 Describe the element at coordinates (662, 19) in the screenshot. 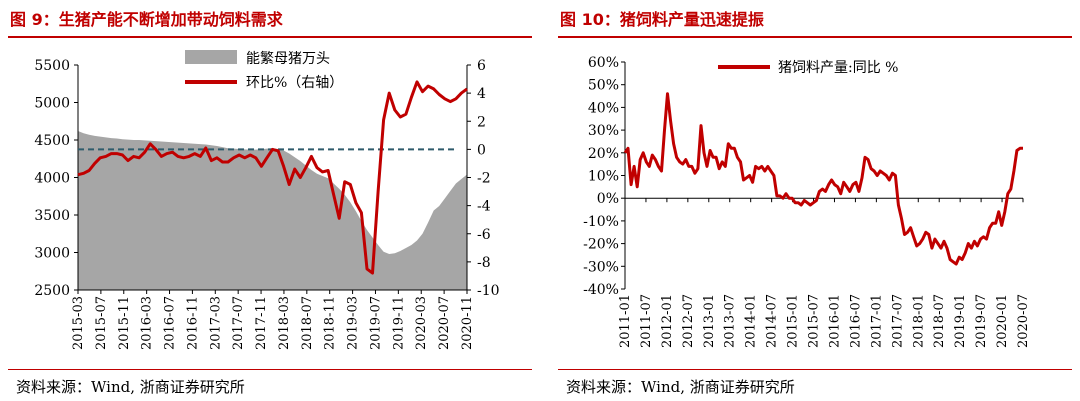

I see `figure-title: 图 10：猪饲料产量迅速提振` at that location.